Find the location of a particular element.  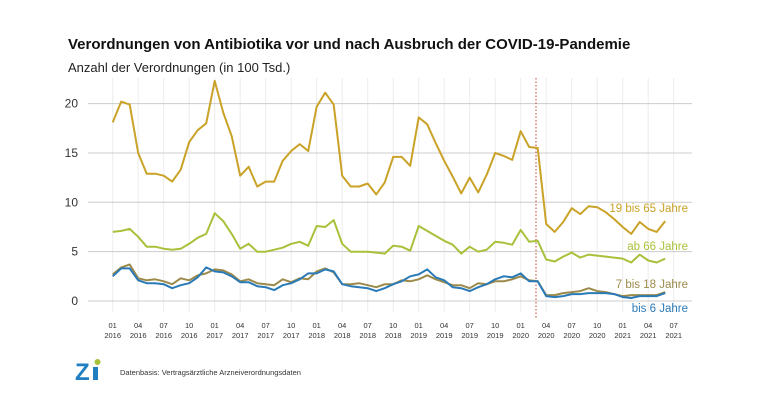

x-tick-label: 07 2018 is located at coordinates (367, 330).